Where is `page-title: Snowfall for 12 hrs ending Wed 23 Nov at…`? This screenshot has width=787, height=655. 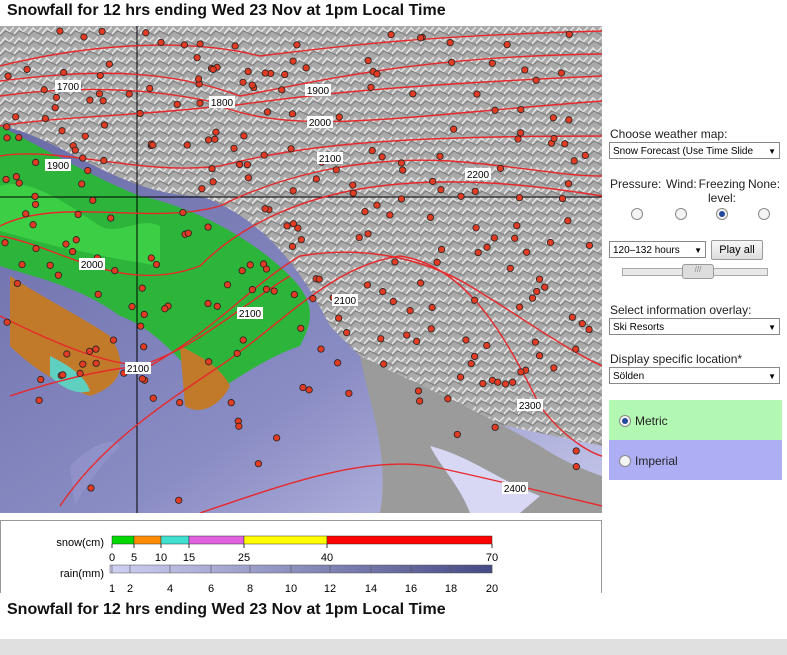
page-title: Snowfall for 12 hrs ending Wed 23 Nov at… is located at coordinates (226, 10).